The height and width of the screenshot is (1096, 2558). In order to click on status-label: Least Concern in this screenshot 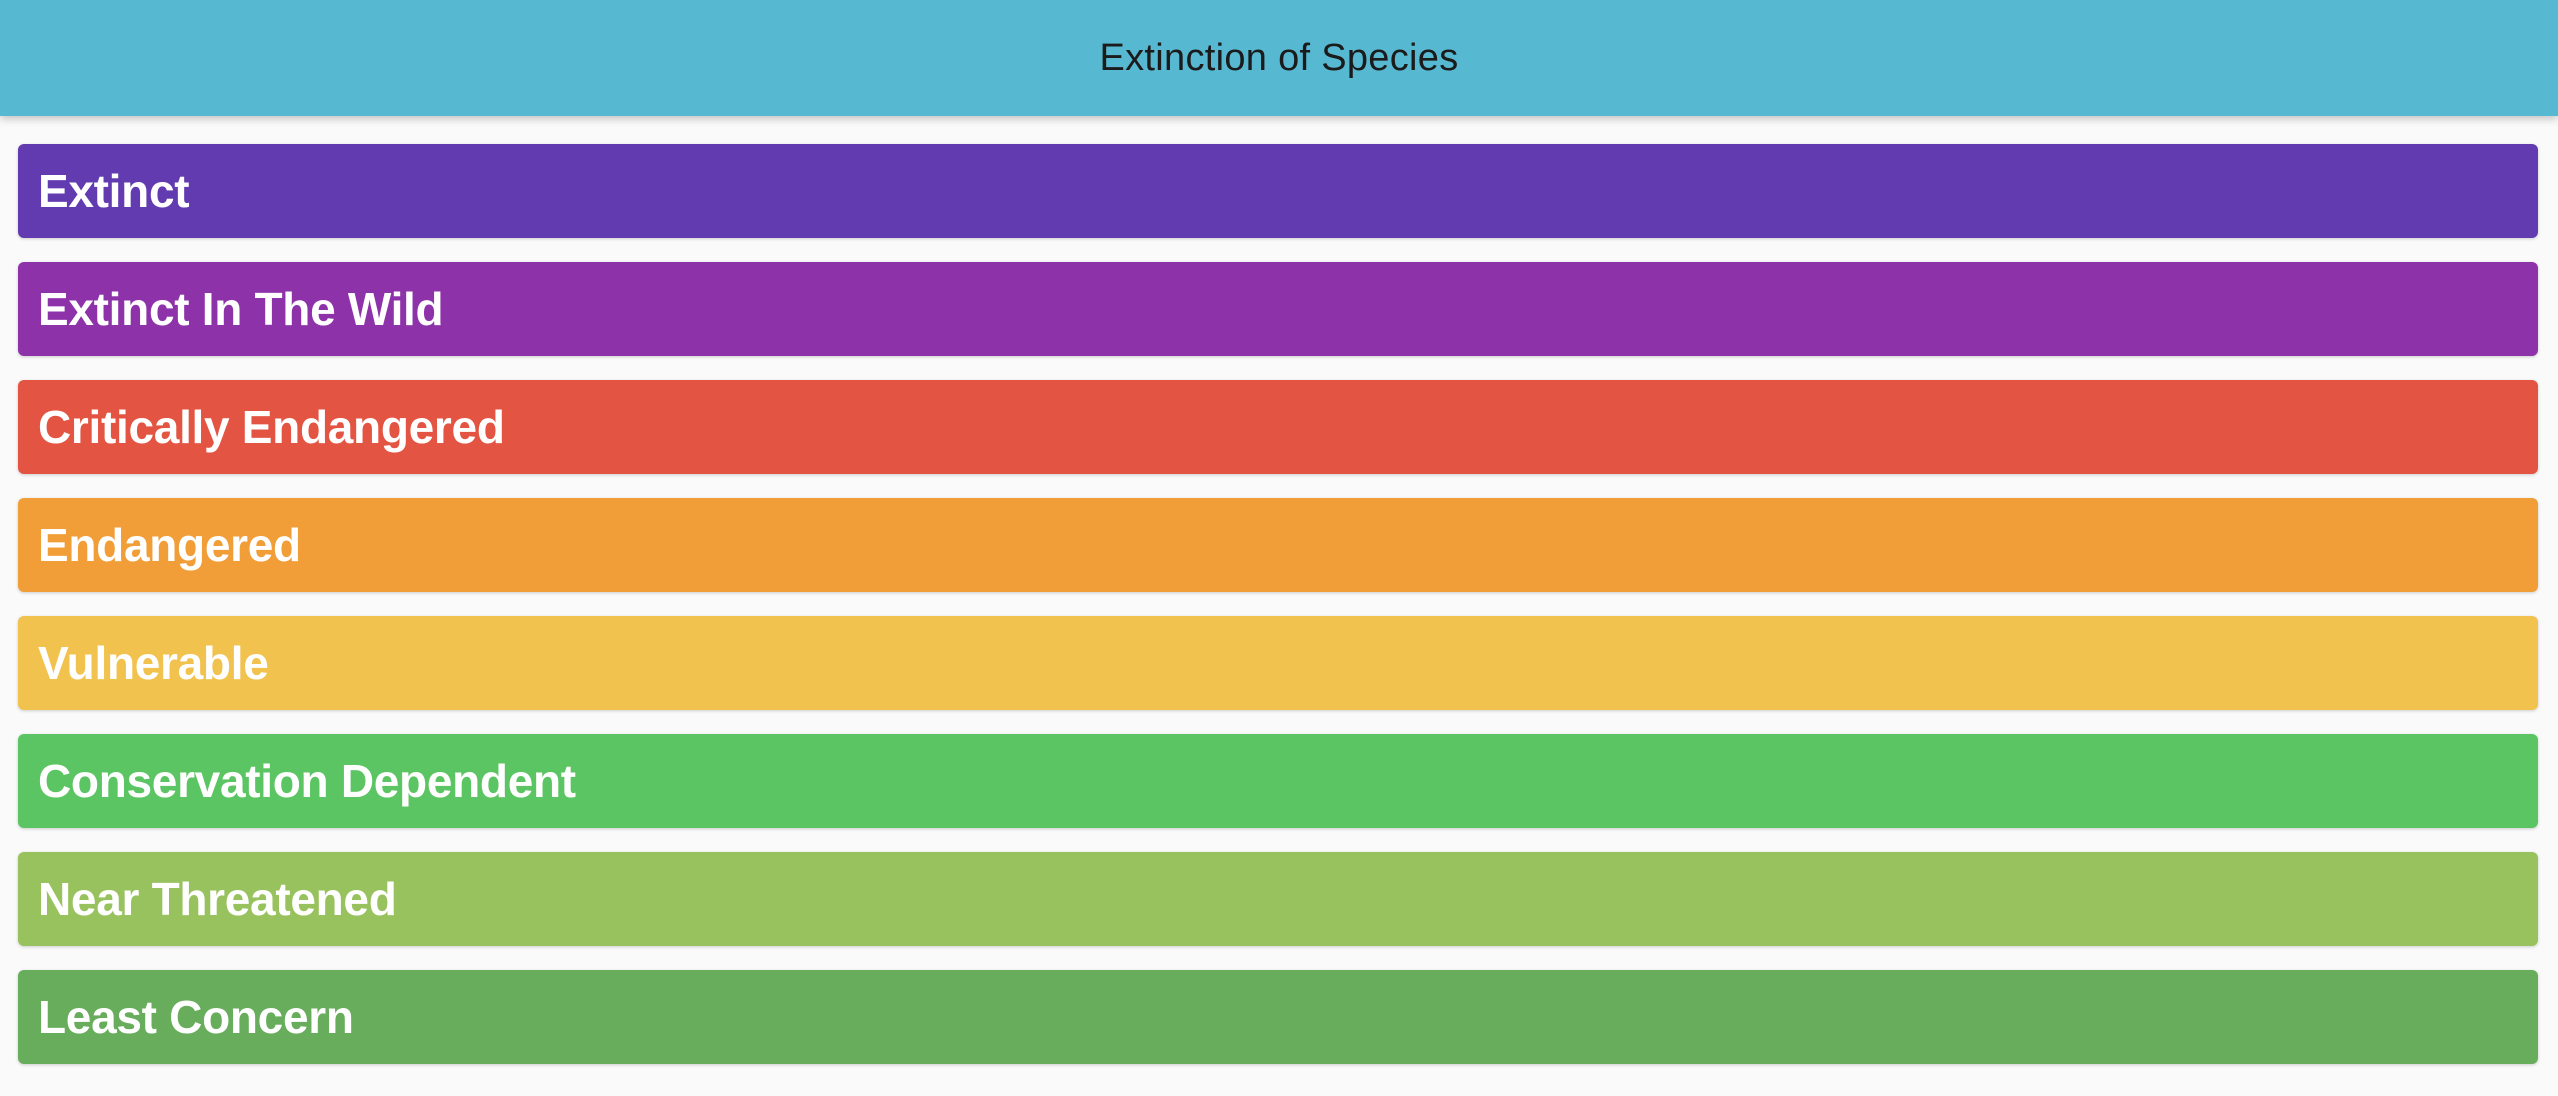, I will do `click(196, 1017)`.